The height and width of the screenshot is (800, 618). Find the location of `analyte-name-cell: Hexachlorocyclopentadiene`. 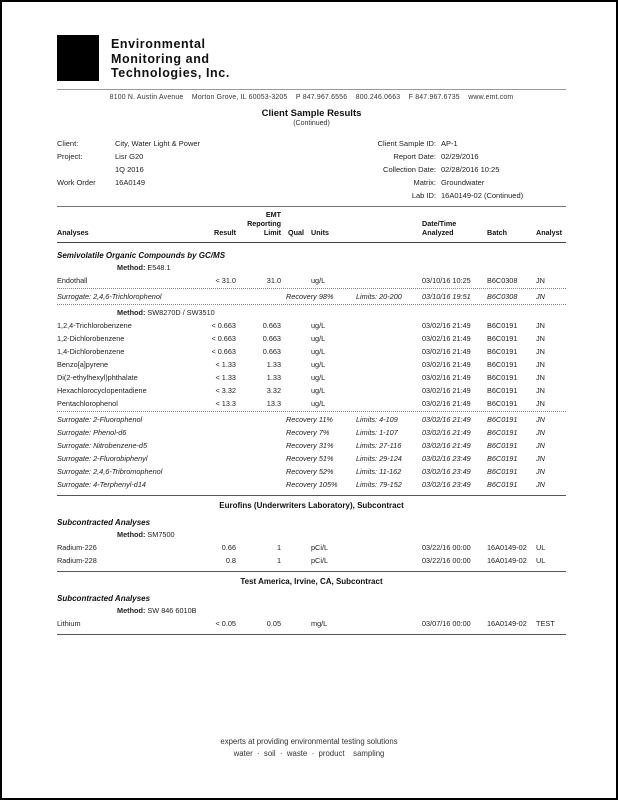

analyte-name-cell: Hexachlorocyclopentadiene is located at coordinates (102, 390).